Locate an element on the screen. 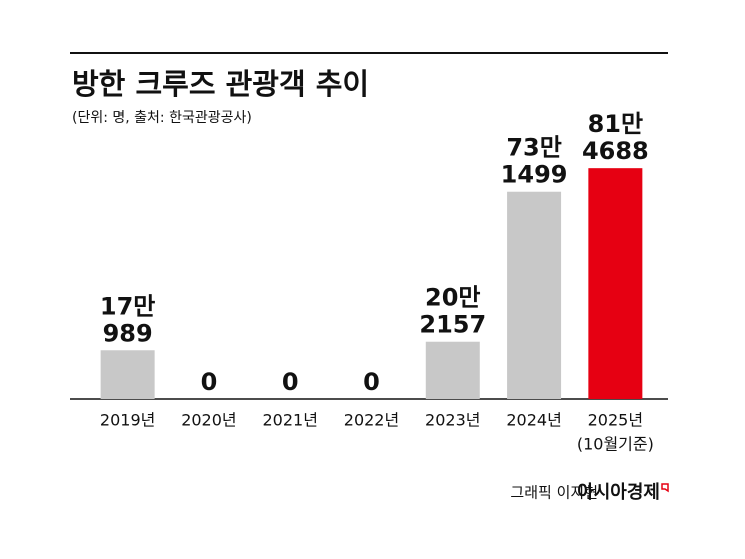 Image resolution: width=745 pixels, height=559 pixels. value-label: 989 is located at coordinates (128, 333).